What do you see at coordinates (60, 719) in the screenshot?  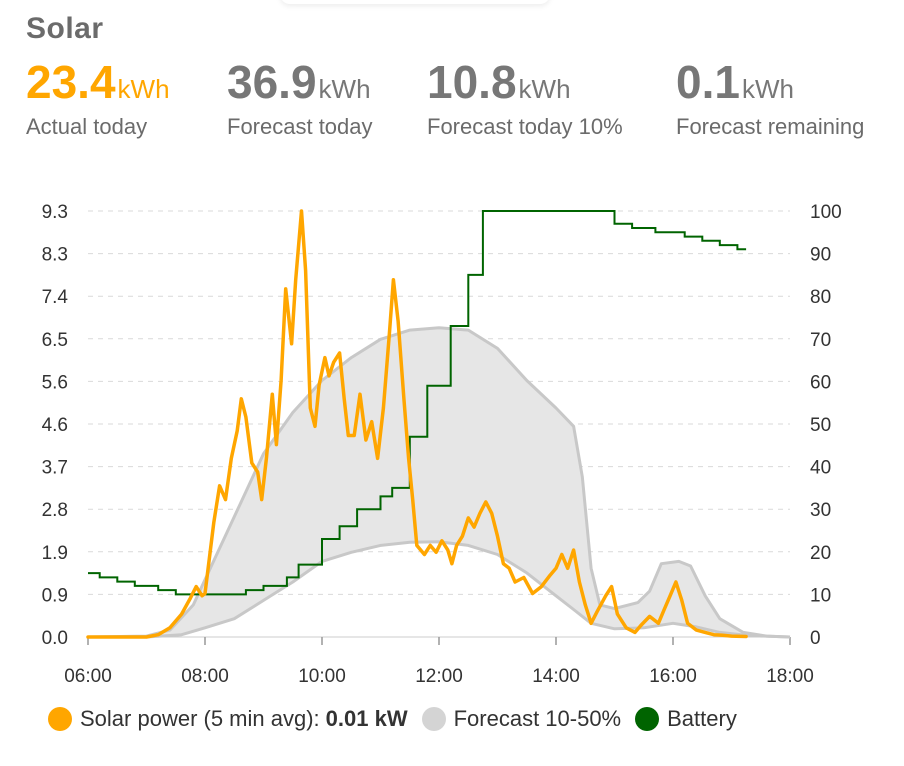 I see `legend-swatch-solar` at bounding box center [60, 719].